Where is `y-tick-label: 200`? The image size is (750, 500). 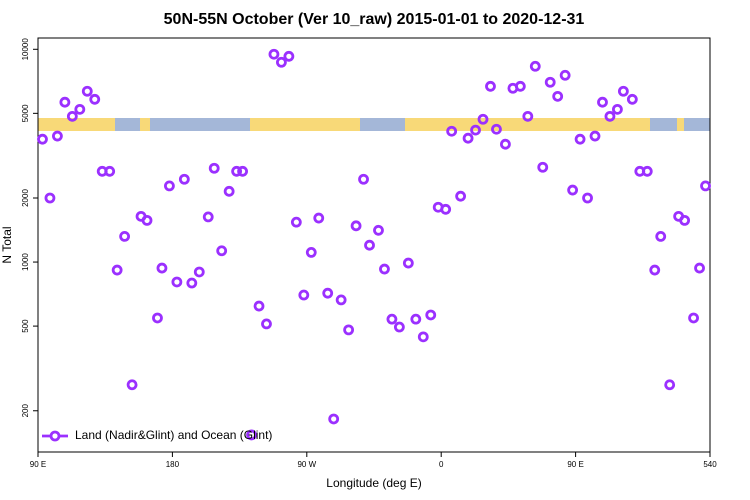 y-tick-label: 200 is located at coordinates (25, 411).